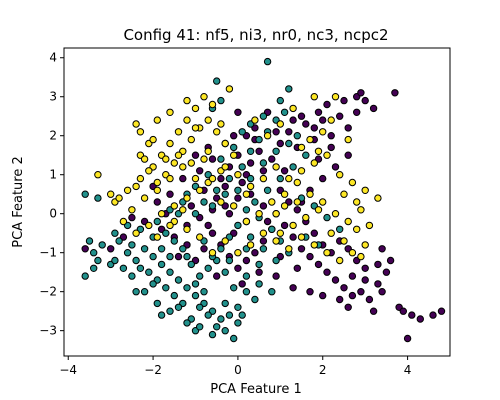 Image resolution: width=500 pixels, height=400 pixels. What do you see at coordinates (18, 201) in the screenshot?
I see `y-axis-label: PCA Feature 2` at bounding box center [18, 201].